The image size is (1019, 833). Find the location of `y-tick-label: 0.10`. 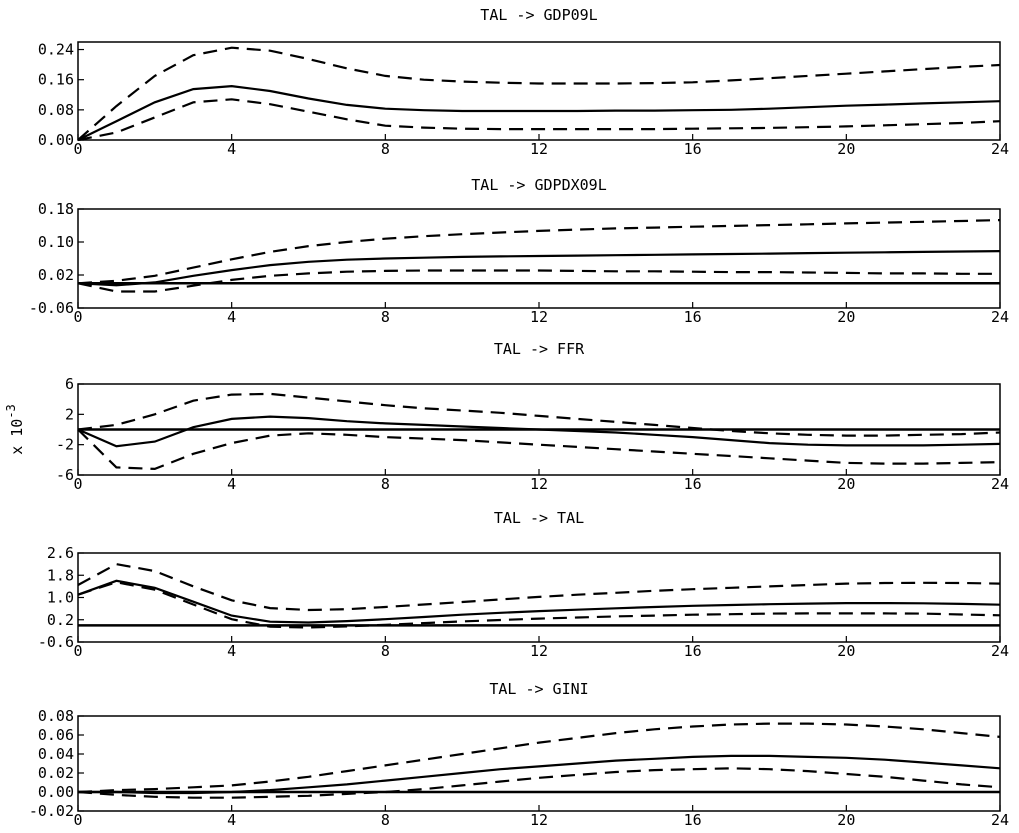

y-tick-label: 0.10 is located at coordinates (56, 242).